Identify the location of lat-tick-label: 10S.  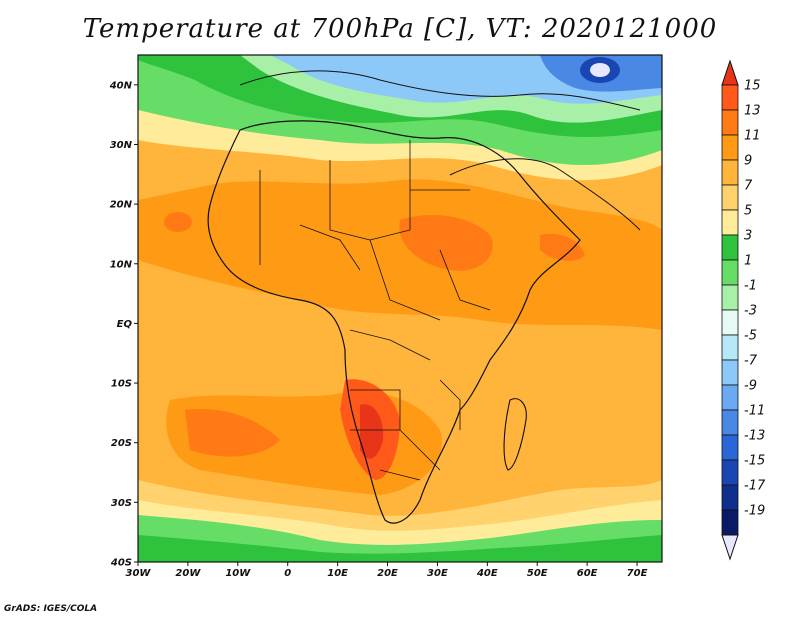
(121, 384).